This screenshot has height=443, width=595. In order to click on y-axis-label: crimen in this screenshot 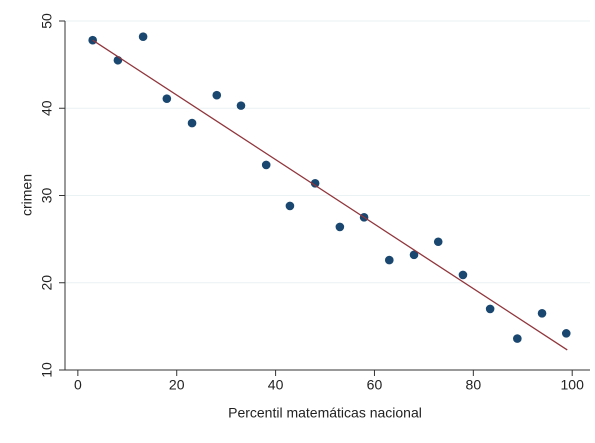, I will do `click(27, 195)`.